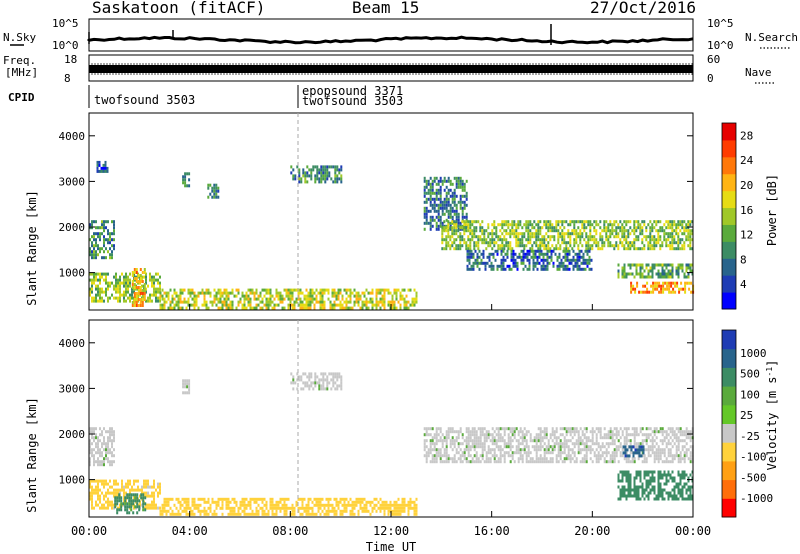 The width and height of the screenshot is (800, 554). What do you see at coordinates (178, 8) in the screenshot?
I see `plot-title: Saskatoon (fitACF)` at bounding box center [178, 8].